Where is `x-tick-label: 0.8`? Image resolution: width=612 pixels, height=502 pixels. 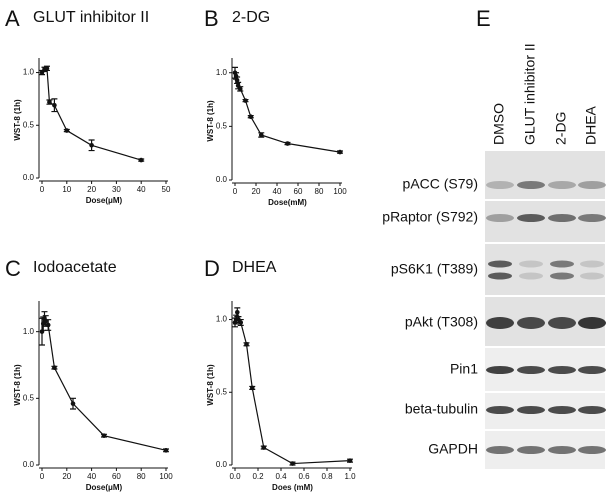 x-tick-label: 0.8 is located at coordinates (327, 476).